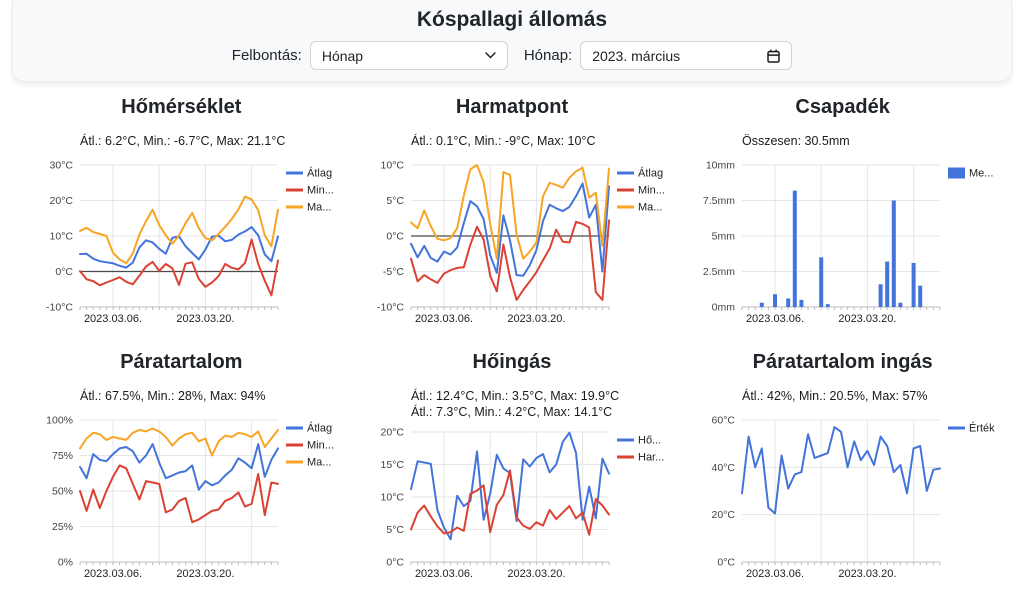  I want to click on calendar-icon, so click(773, 56).